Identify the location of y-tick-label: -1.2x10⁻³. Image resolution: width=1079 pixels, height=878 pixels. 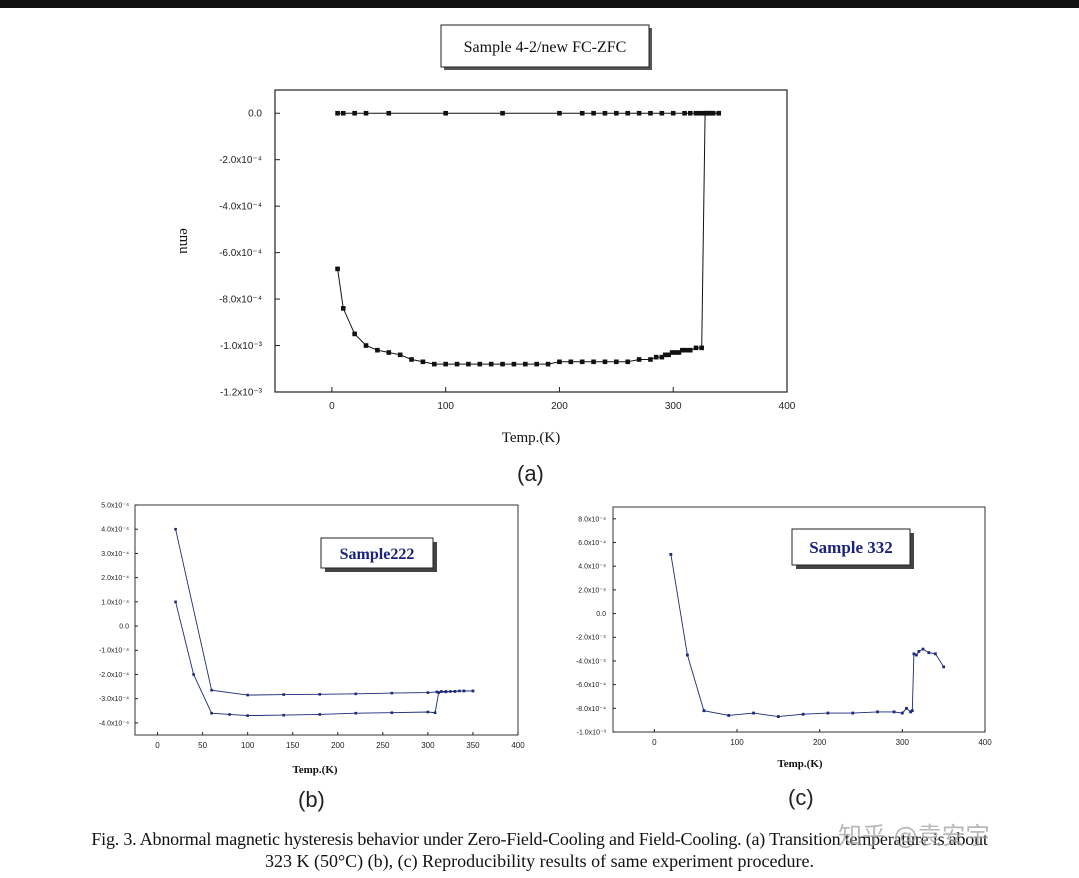
(241, 393).